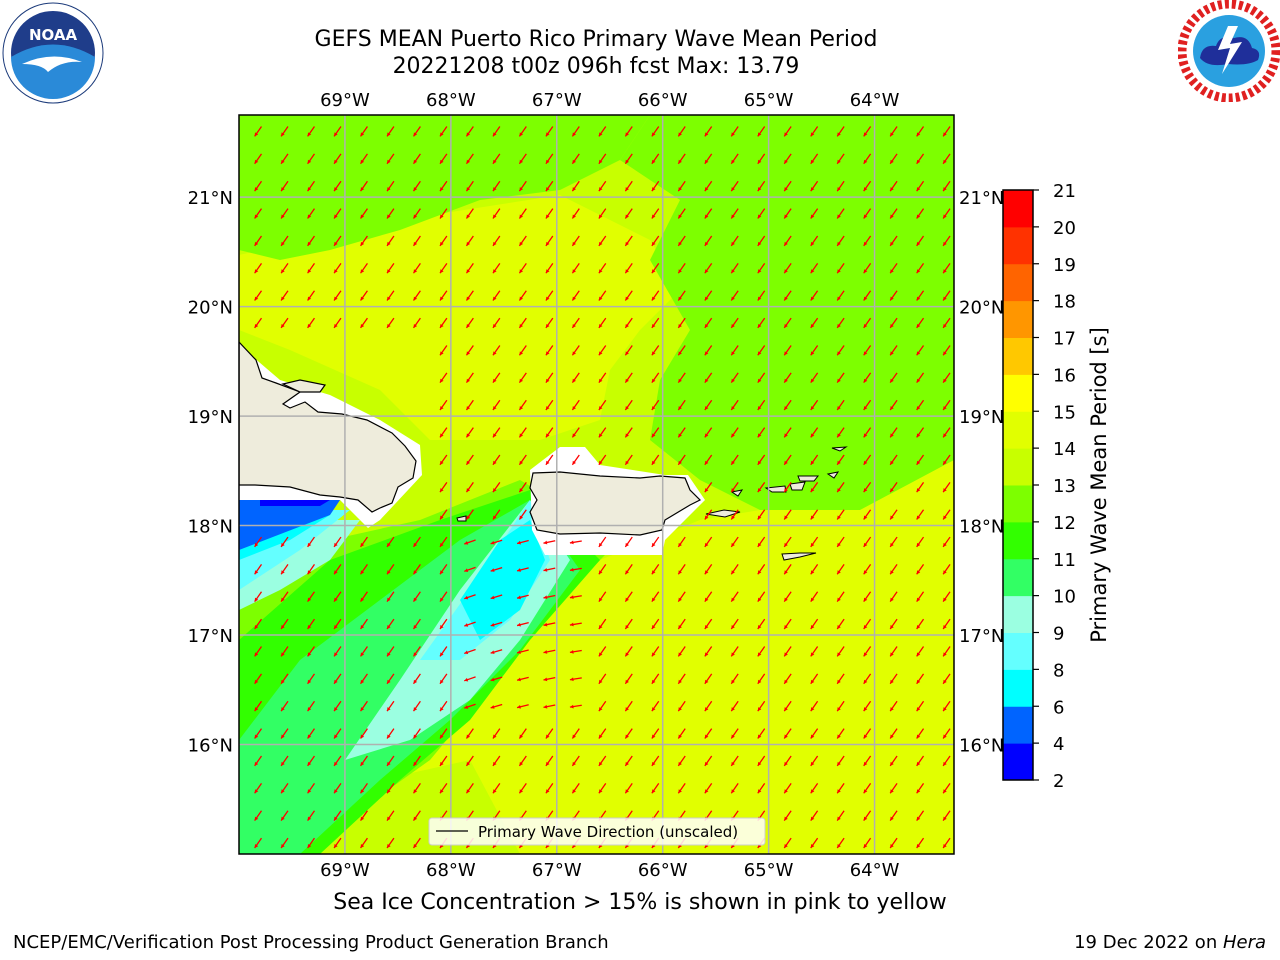  Describe the element at coordinates (328, 427) in the screenshot. I see `hispaniola-land` at that location.